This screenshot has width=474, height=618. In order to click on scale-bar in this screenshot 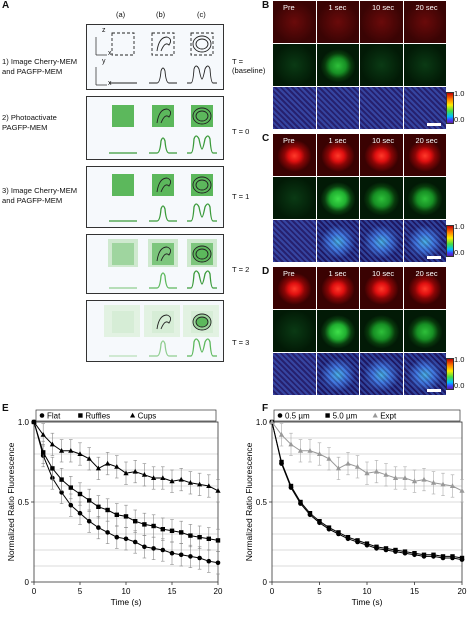, I will do `click(434, 124)`.